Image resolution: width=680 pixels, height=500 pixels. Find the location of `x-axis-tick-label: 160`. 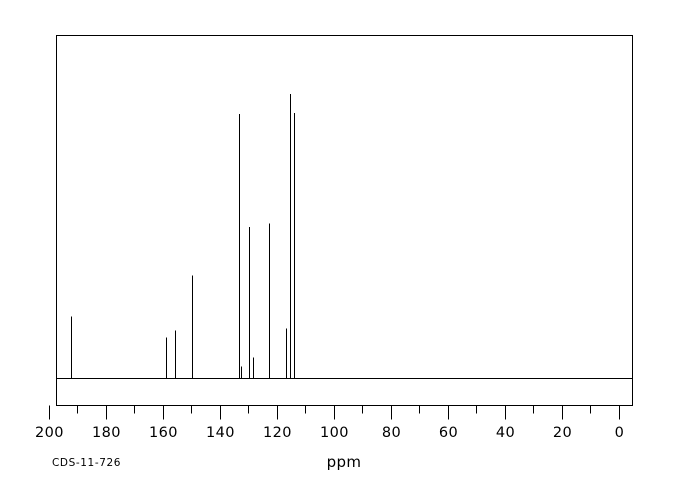

x-axis-tick-label: 160 is located at coordinates (163, 433).